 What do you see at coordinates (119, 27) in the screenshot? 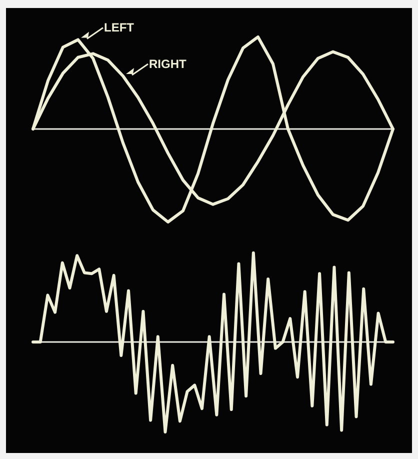
I see `legend-label: LEFT` at bounding box center [119, 27].